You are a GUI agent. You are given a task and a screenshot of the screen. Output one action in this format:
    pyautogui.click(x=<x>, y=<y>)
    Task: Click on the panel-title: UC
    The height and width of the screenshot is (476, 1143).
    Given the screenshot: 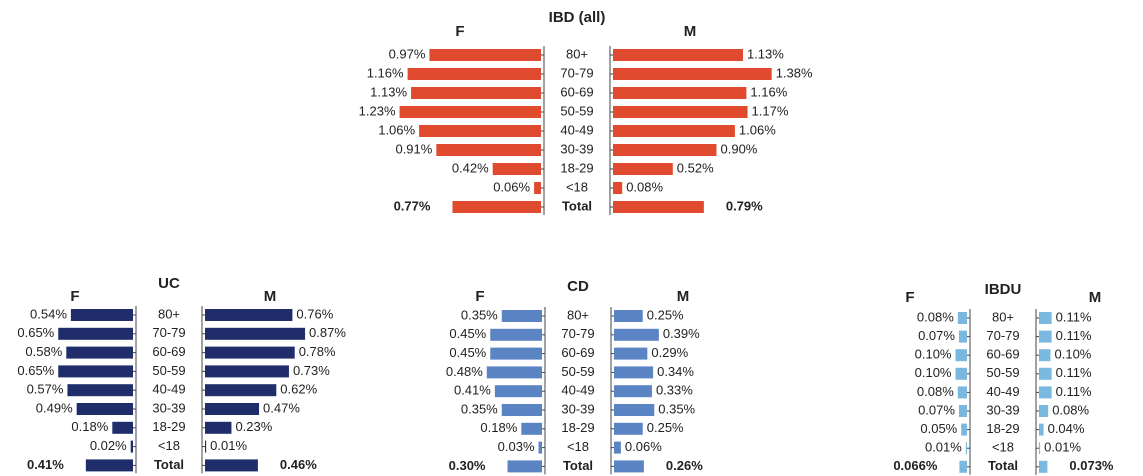 What is the action you would take?
    pyautogui.click(x=169, y=283)
    